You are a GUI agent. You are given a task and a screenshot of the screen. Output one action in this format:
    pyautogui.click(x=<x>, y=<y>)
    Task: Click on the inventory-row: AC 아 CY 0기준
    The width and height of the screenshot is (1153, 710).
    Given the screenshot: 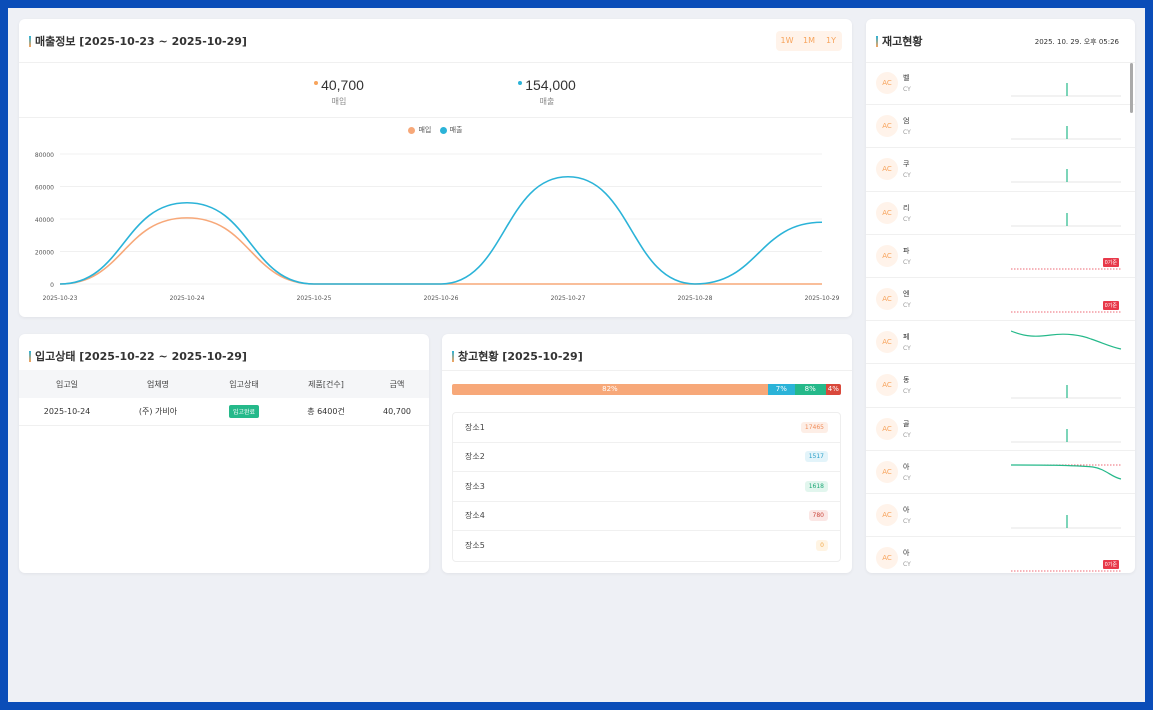 What is the action you would take?
    pyautogui.click(x=1000, y=555)
    